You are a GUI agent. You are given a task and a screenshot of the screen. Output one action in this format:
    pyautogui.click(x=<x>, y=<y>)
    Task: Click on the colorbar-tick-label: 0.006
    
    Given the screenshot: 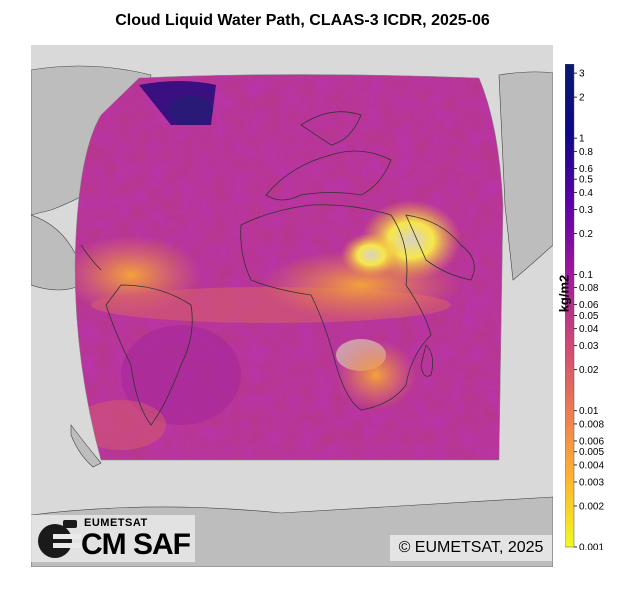 What is the action you would take?
    pyautogui.click(x=591, y=441)
    